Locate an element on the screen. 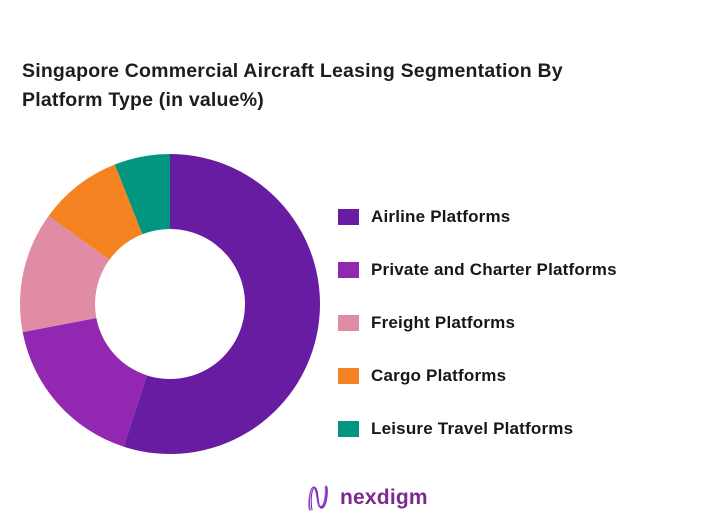  legend-label-cargo-platforms: Cargo Platforms is located at coordinates (439, 375).